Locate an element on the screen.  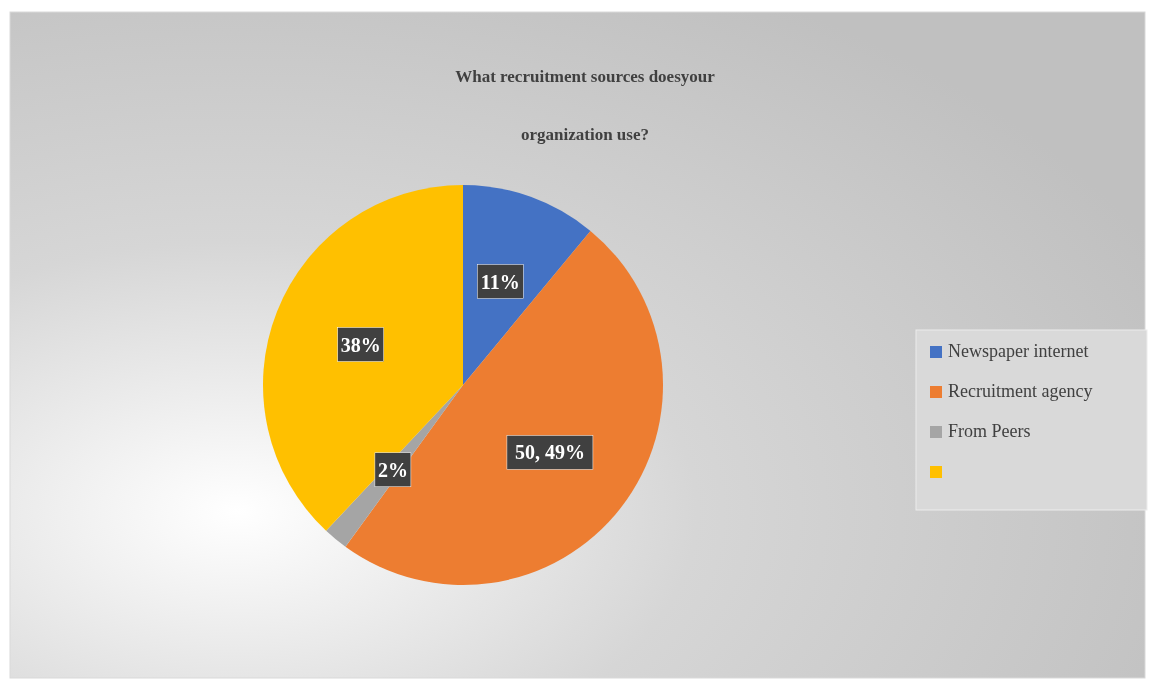
data-label: 38% is located at coordinates (360, 344).